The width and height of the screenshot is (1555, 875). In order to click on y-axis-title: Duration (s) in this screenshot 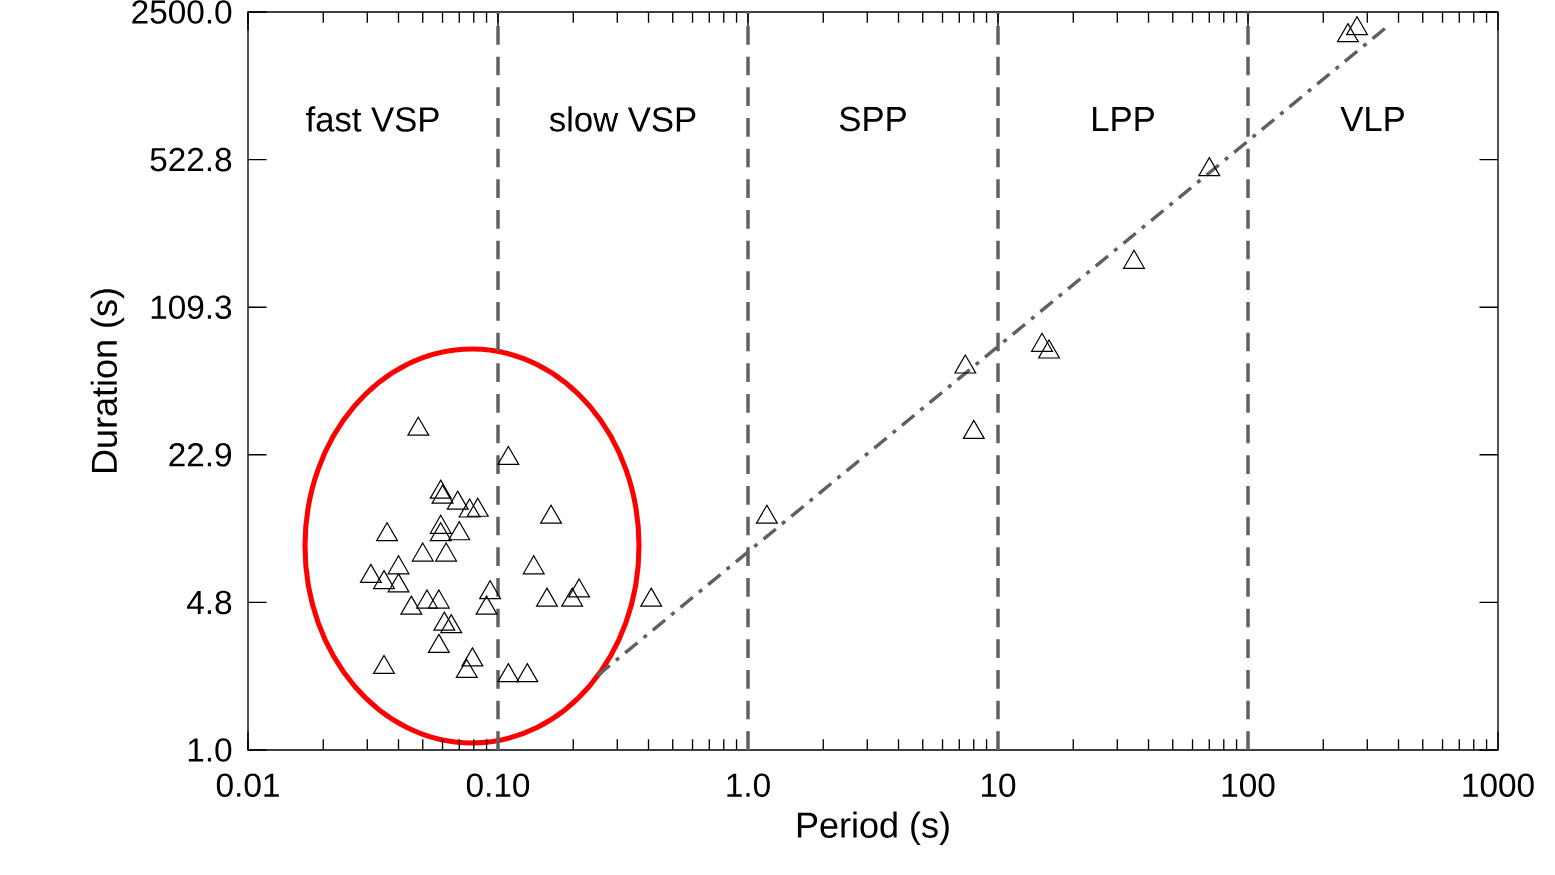, I will do `click(107, 381)`.